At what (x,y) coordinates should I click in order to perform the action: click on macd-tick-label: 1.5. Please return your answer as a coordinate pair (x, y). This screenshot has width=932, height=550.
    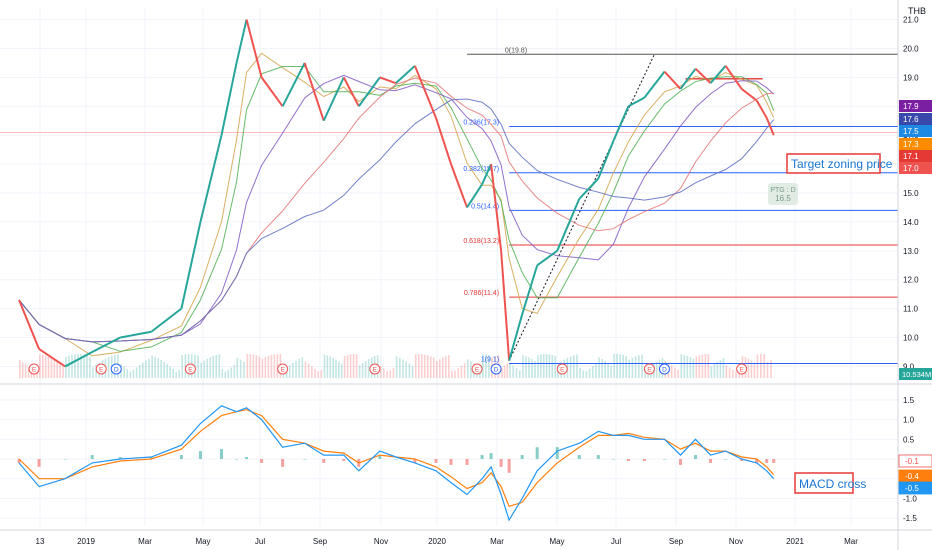
    Looking at the image, I should click on (909, 400).